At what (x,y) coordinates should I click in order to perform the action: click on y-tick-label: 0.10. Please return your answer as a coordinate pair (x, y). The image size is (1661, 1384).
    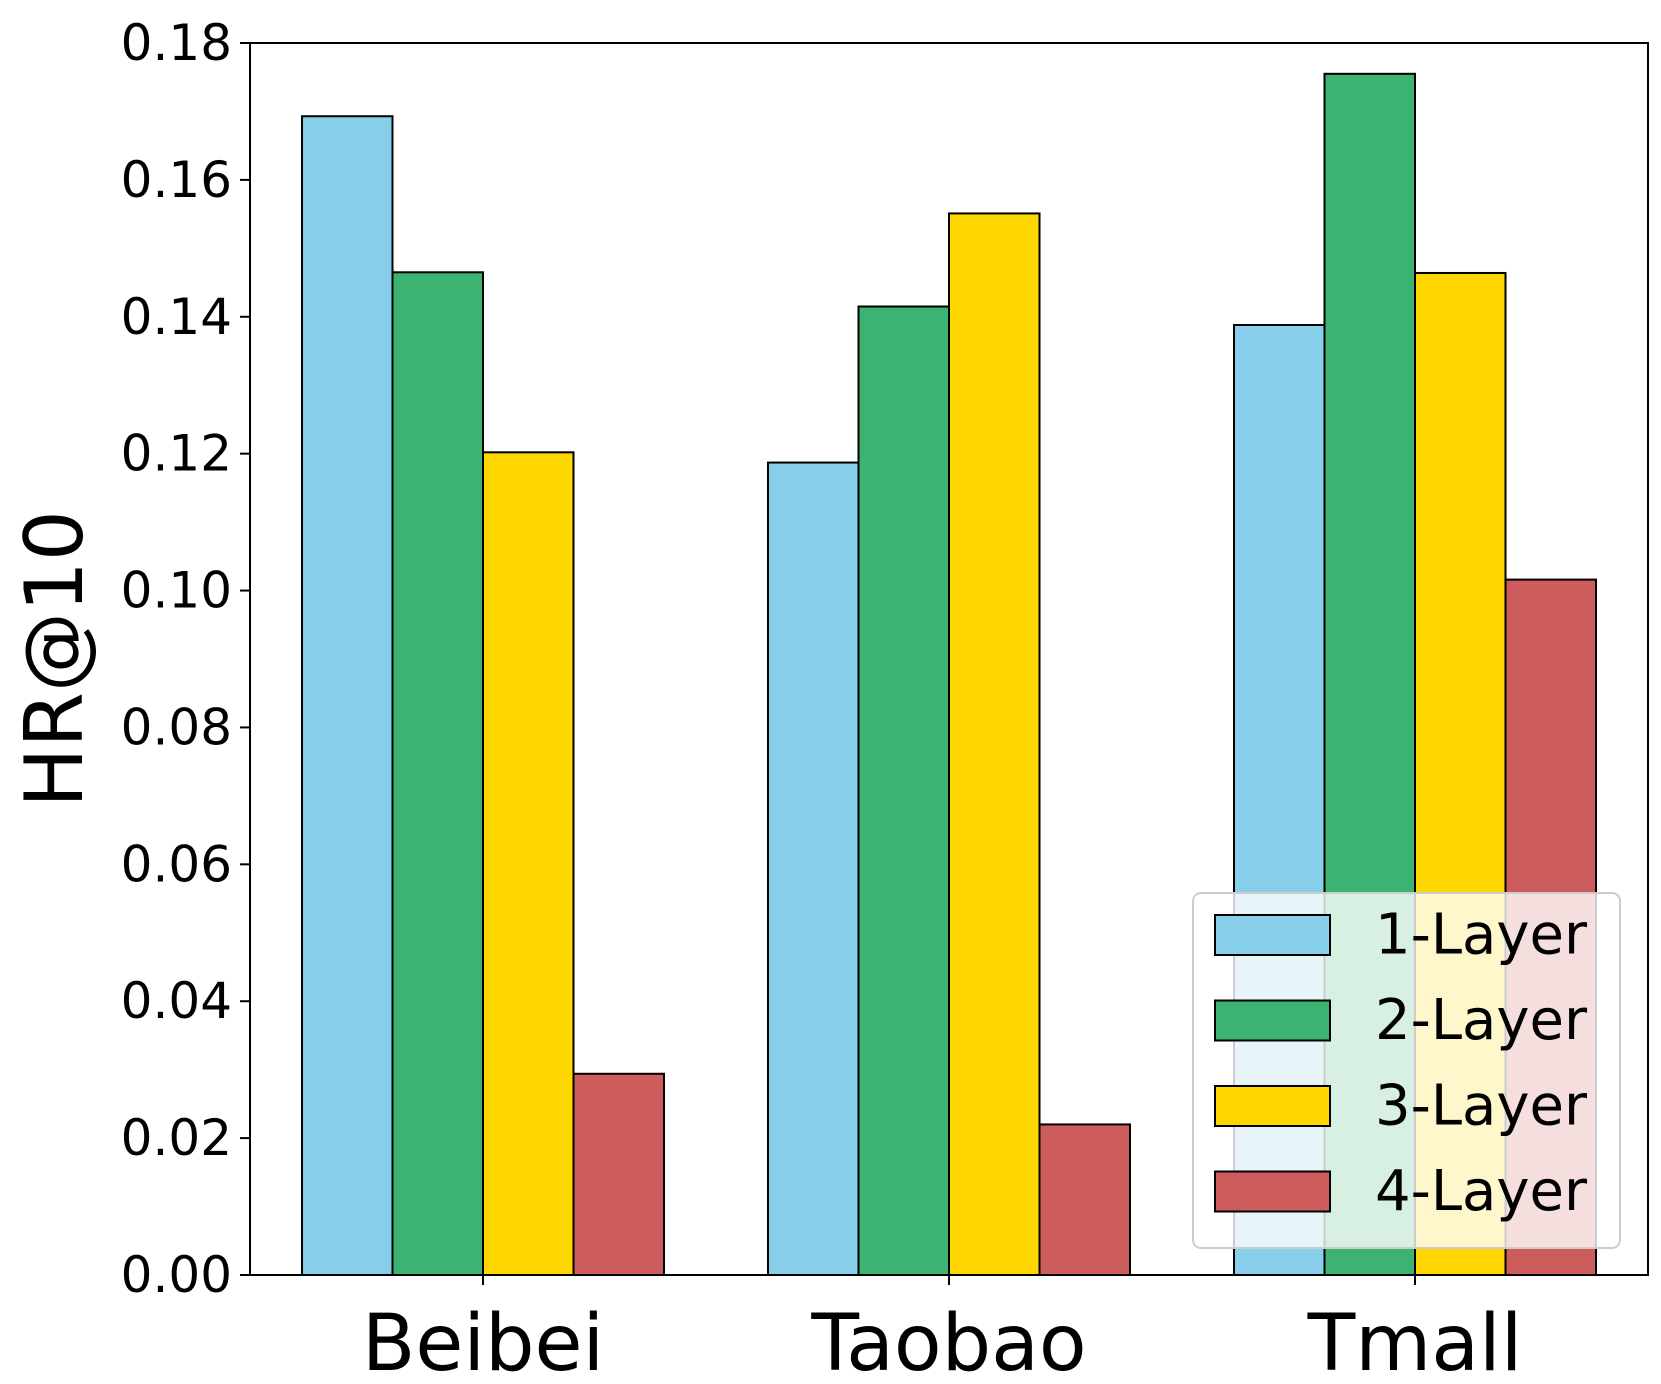
    Looking at the image, I should click on (176, 591).